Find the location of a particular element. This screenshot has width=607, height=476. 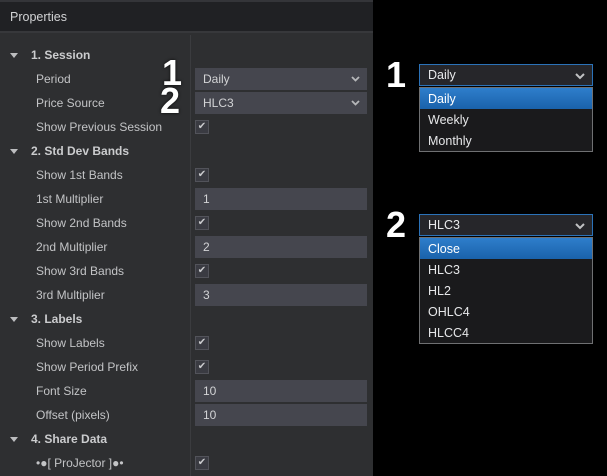

annotation-1-popup: 1 is located at coordinates (396, 74).